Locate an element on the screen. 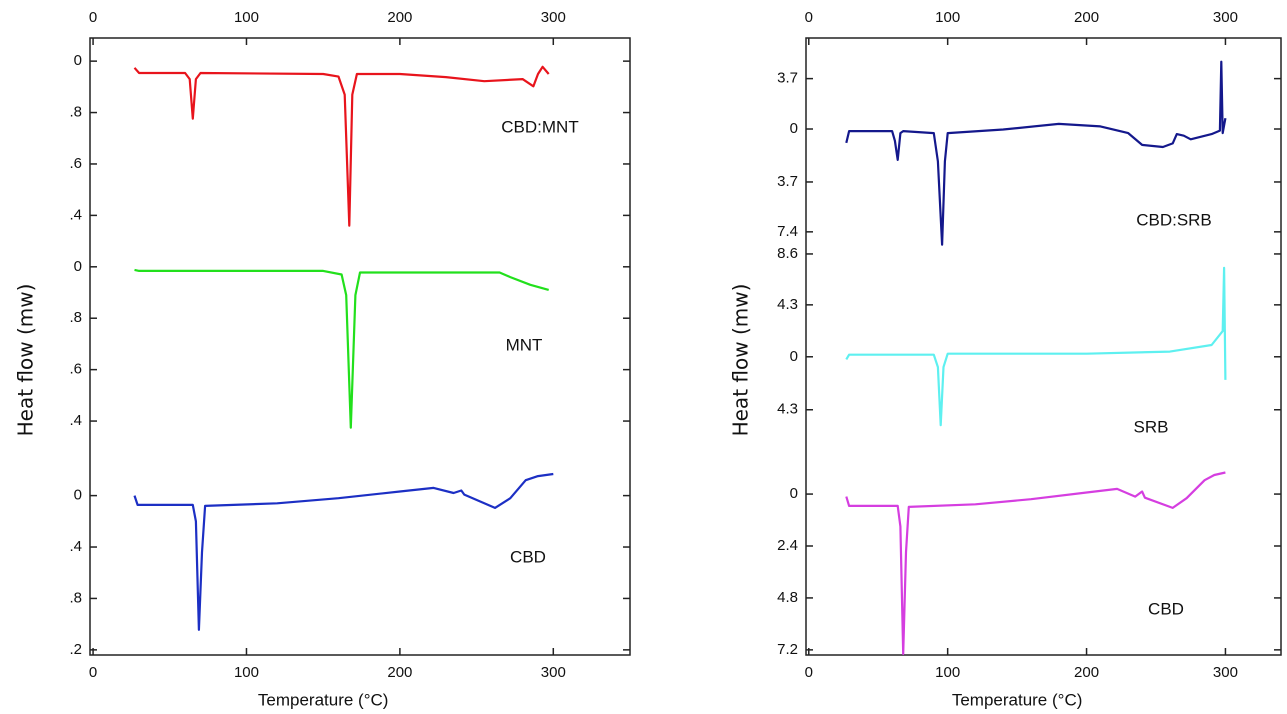 The height and width of the screenshot is (714, 1287). y-tick-label: 7.4 is located at coordinates (787, 231).